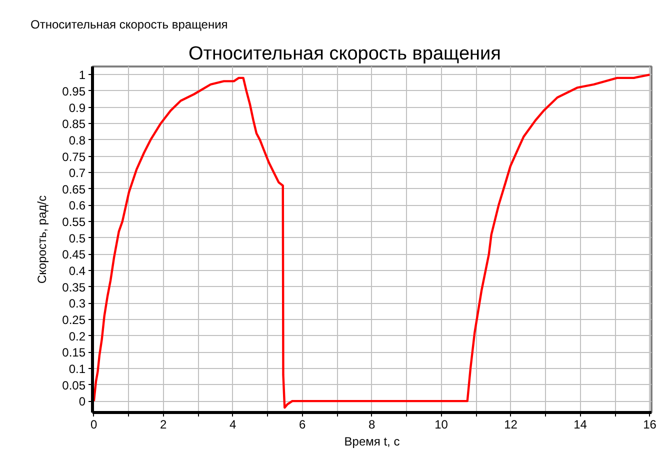  I want to click on y-tick-label: 0.7, so click(77, 173).